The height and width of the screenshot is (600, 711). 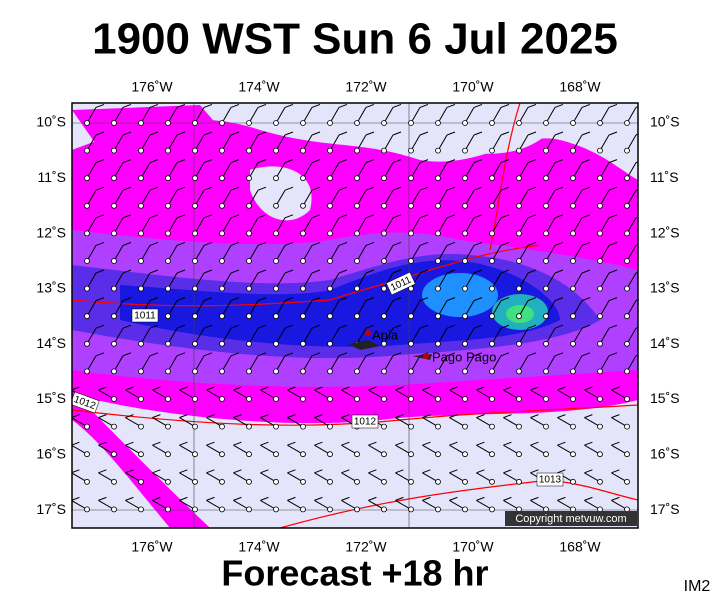 I want to click on lat-label: 16˚S, so click(x=665, y=454).